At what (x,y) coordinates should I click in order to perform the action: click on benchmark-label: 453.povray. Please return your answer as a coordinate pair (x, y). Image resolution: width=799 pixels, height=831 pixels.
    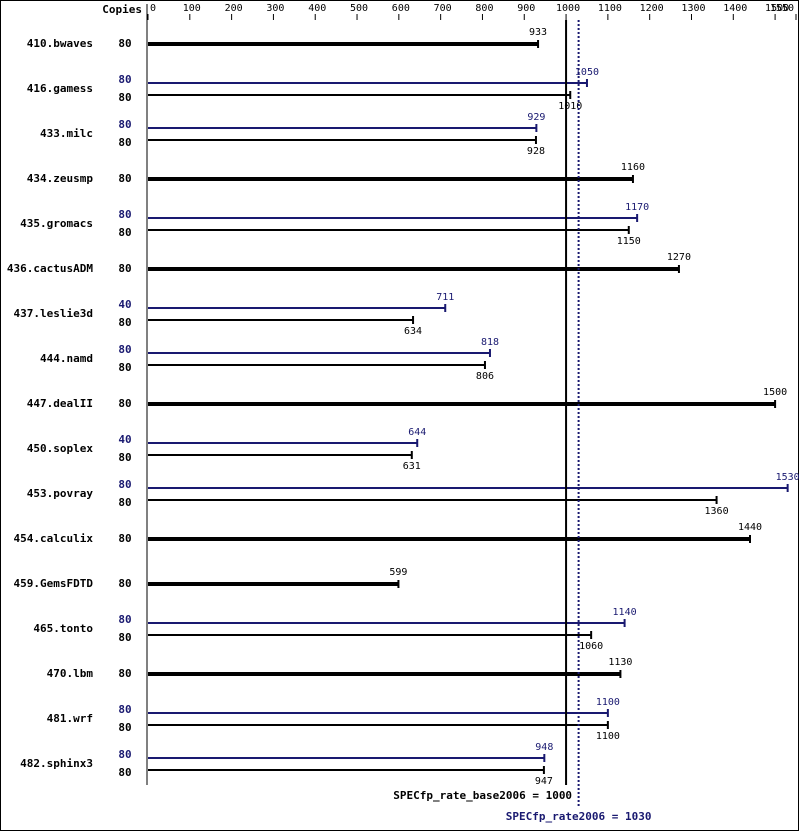
    Looking at the image, I should click on (60, 493).